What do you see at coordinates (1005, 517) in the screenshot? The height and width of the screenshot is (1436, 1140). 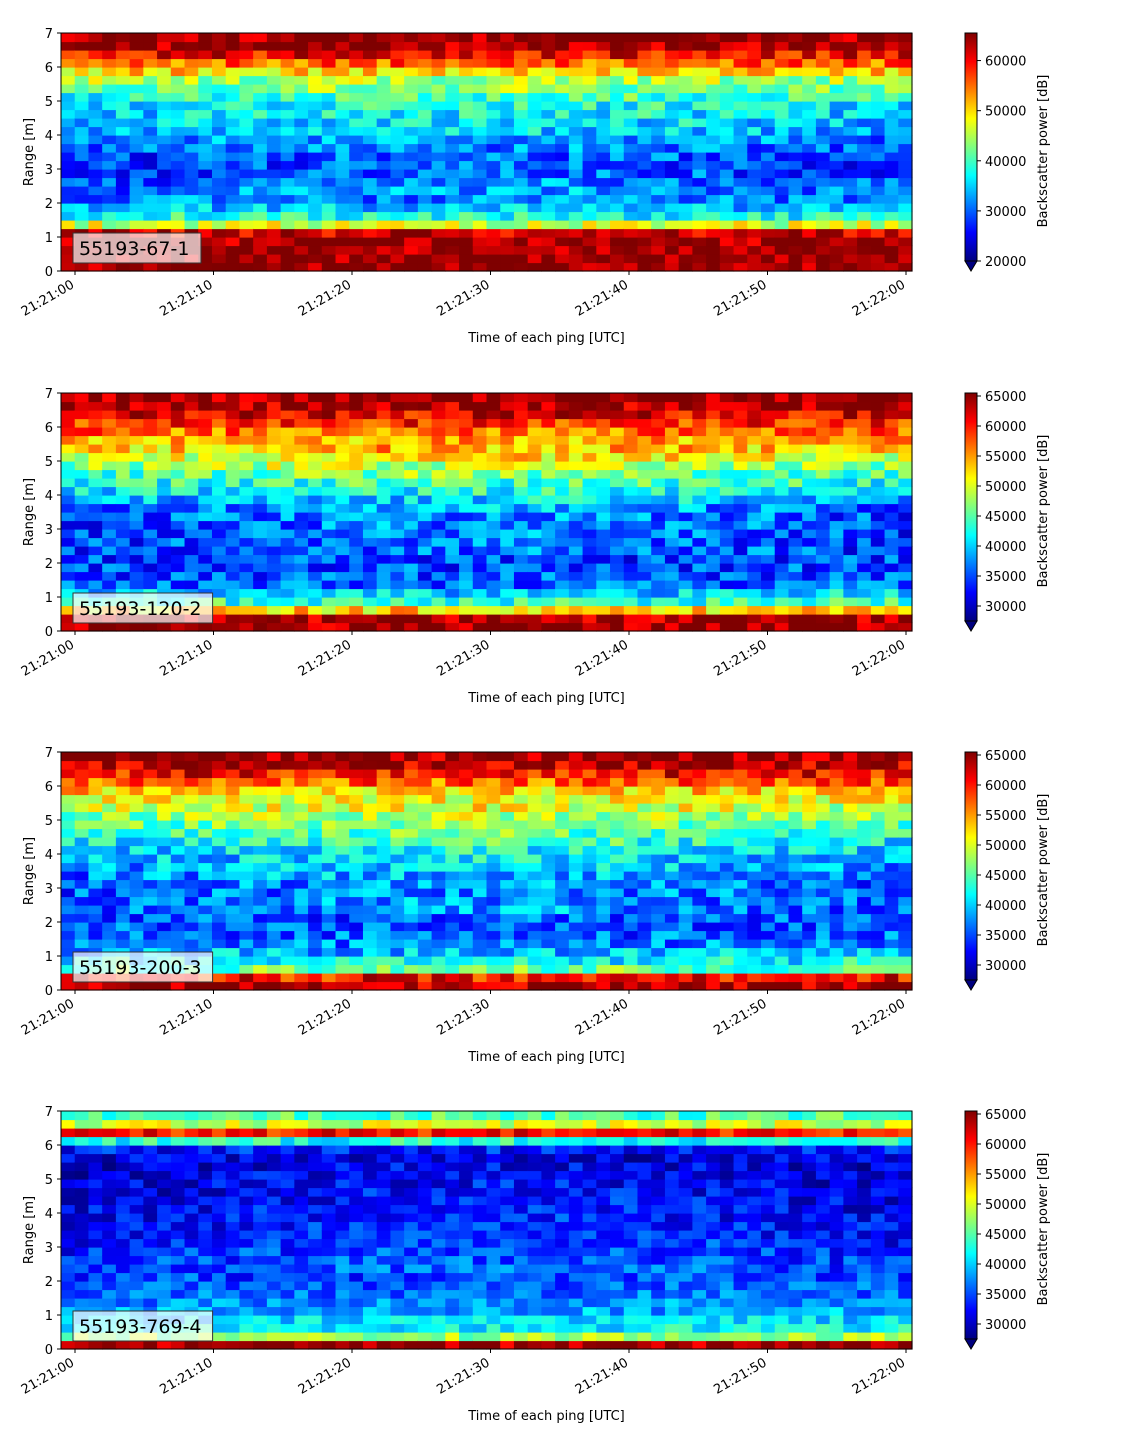 I see `colorbar-tick-label: 45000` at bounding box center [1005, 517].